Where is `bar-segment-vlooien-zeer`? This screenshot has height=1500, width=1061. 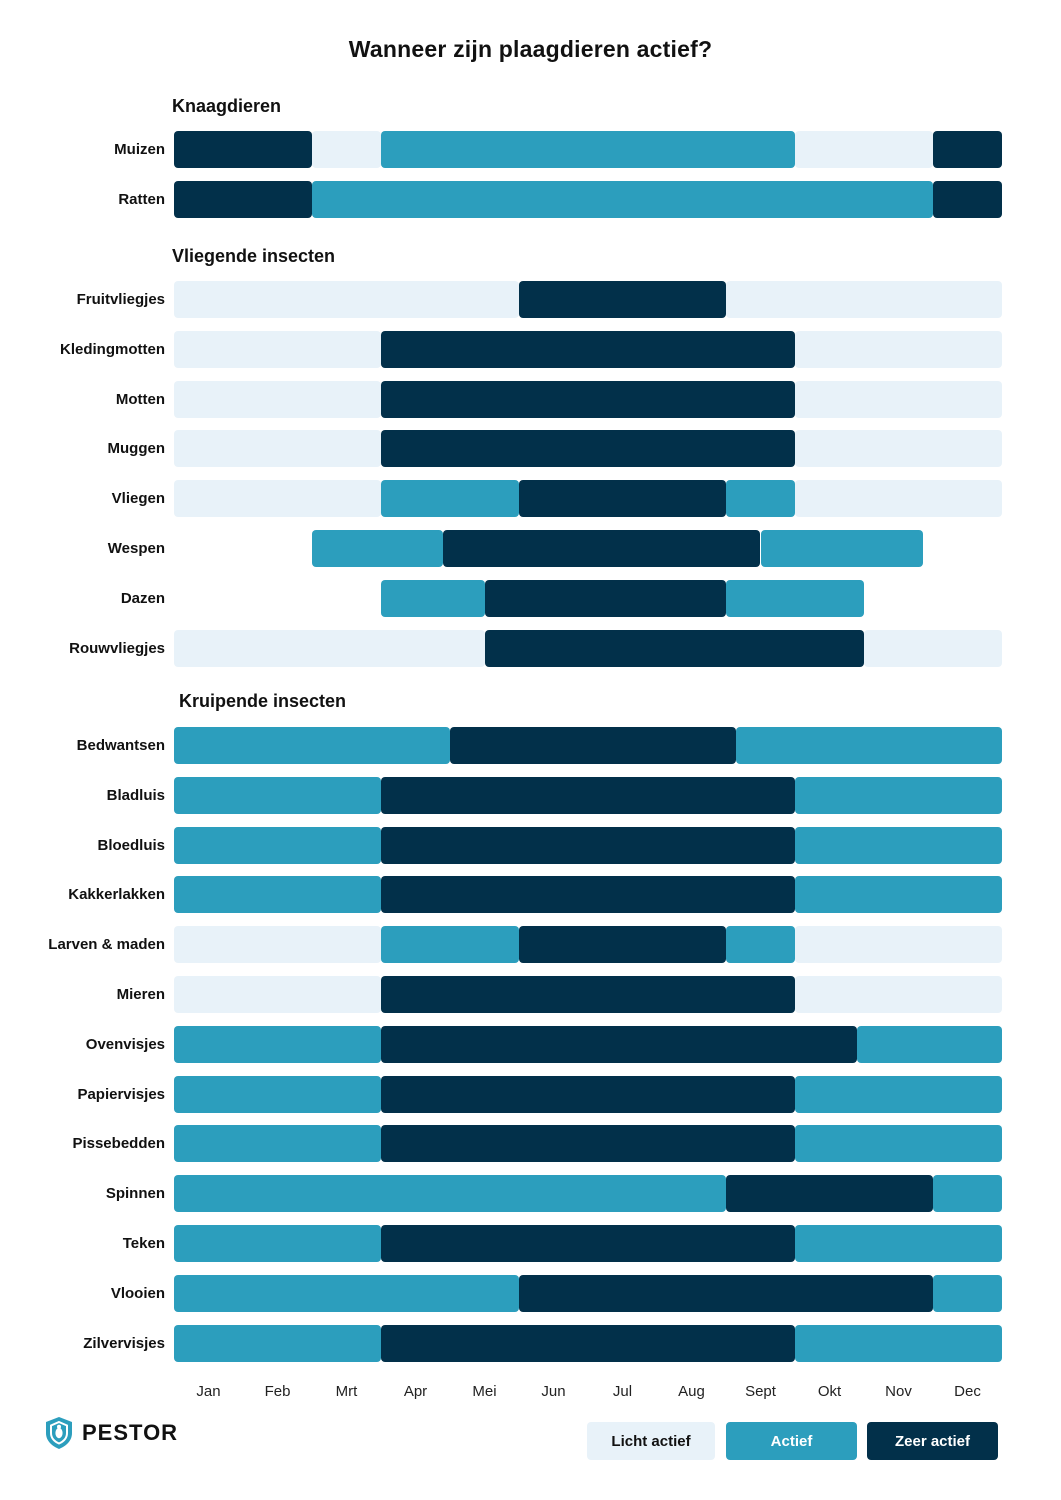 bar-segment-vlooien-zeer is located at coordinates (726, 1293).